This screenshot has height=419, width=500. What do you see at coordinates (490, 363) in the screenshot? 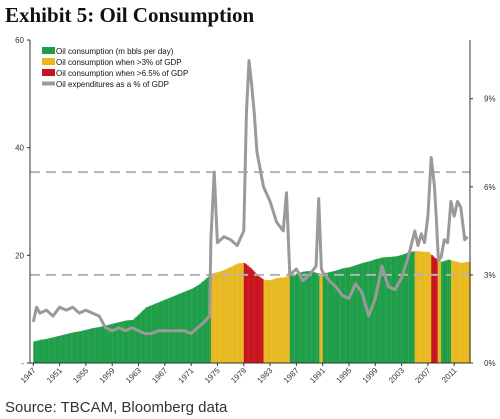
I see `right-tick-label: 0%` at bounding box center [490, 363].